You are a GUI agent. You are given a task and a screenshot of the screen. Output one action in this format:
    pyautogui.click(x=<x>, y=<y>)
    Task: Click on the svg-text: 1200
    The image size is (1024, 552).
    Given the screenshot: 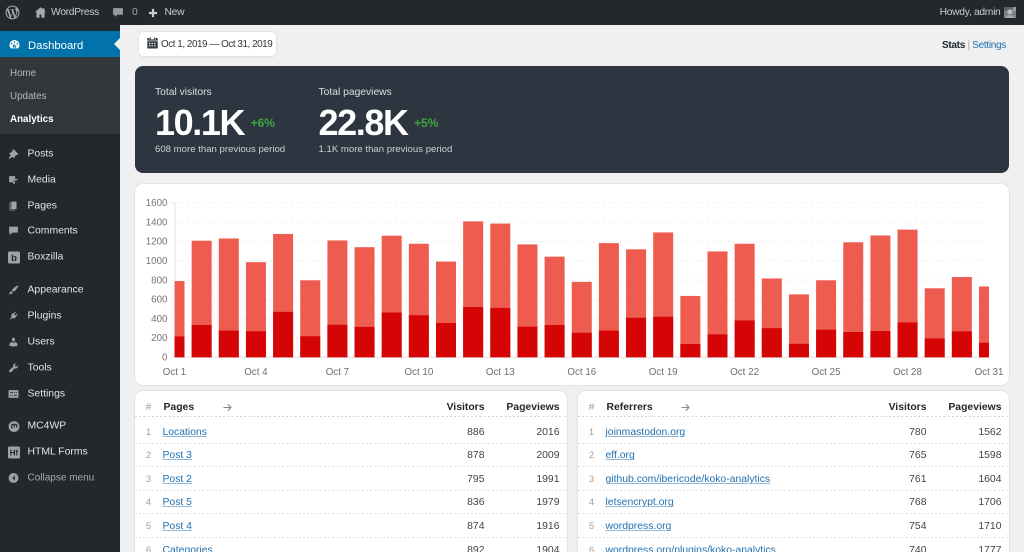 What is the action you would take?
    pyautogui.click(x=156, y=241)
    